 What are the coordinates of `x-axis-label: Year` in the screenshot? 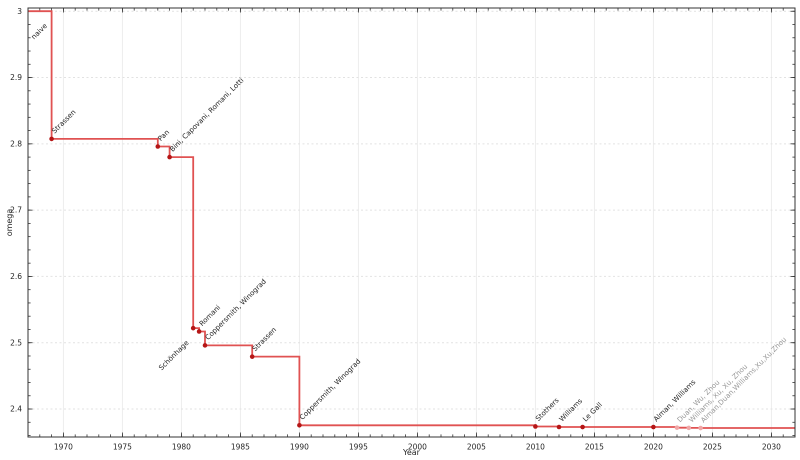 It's located at (411, 452).